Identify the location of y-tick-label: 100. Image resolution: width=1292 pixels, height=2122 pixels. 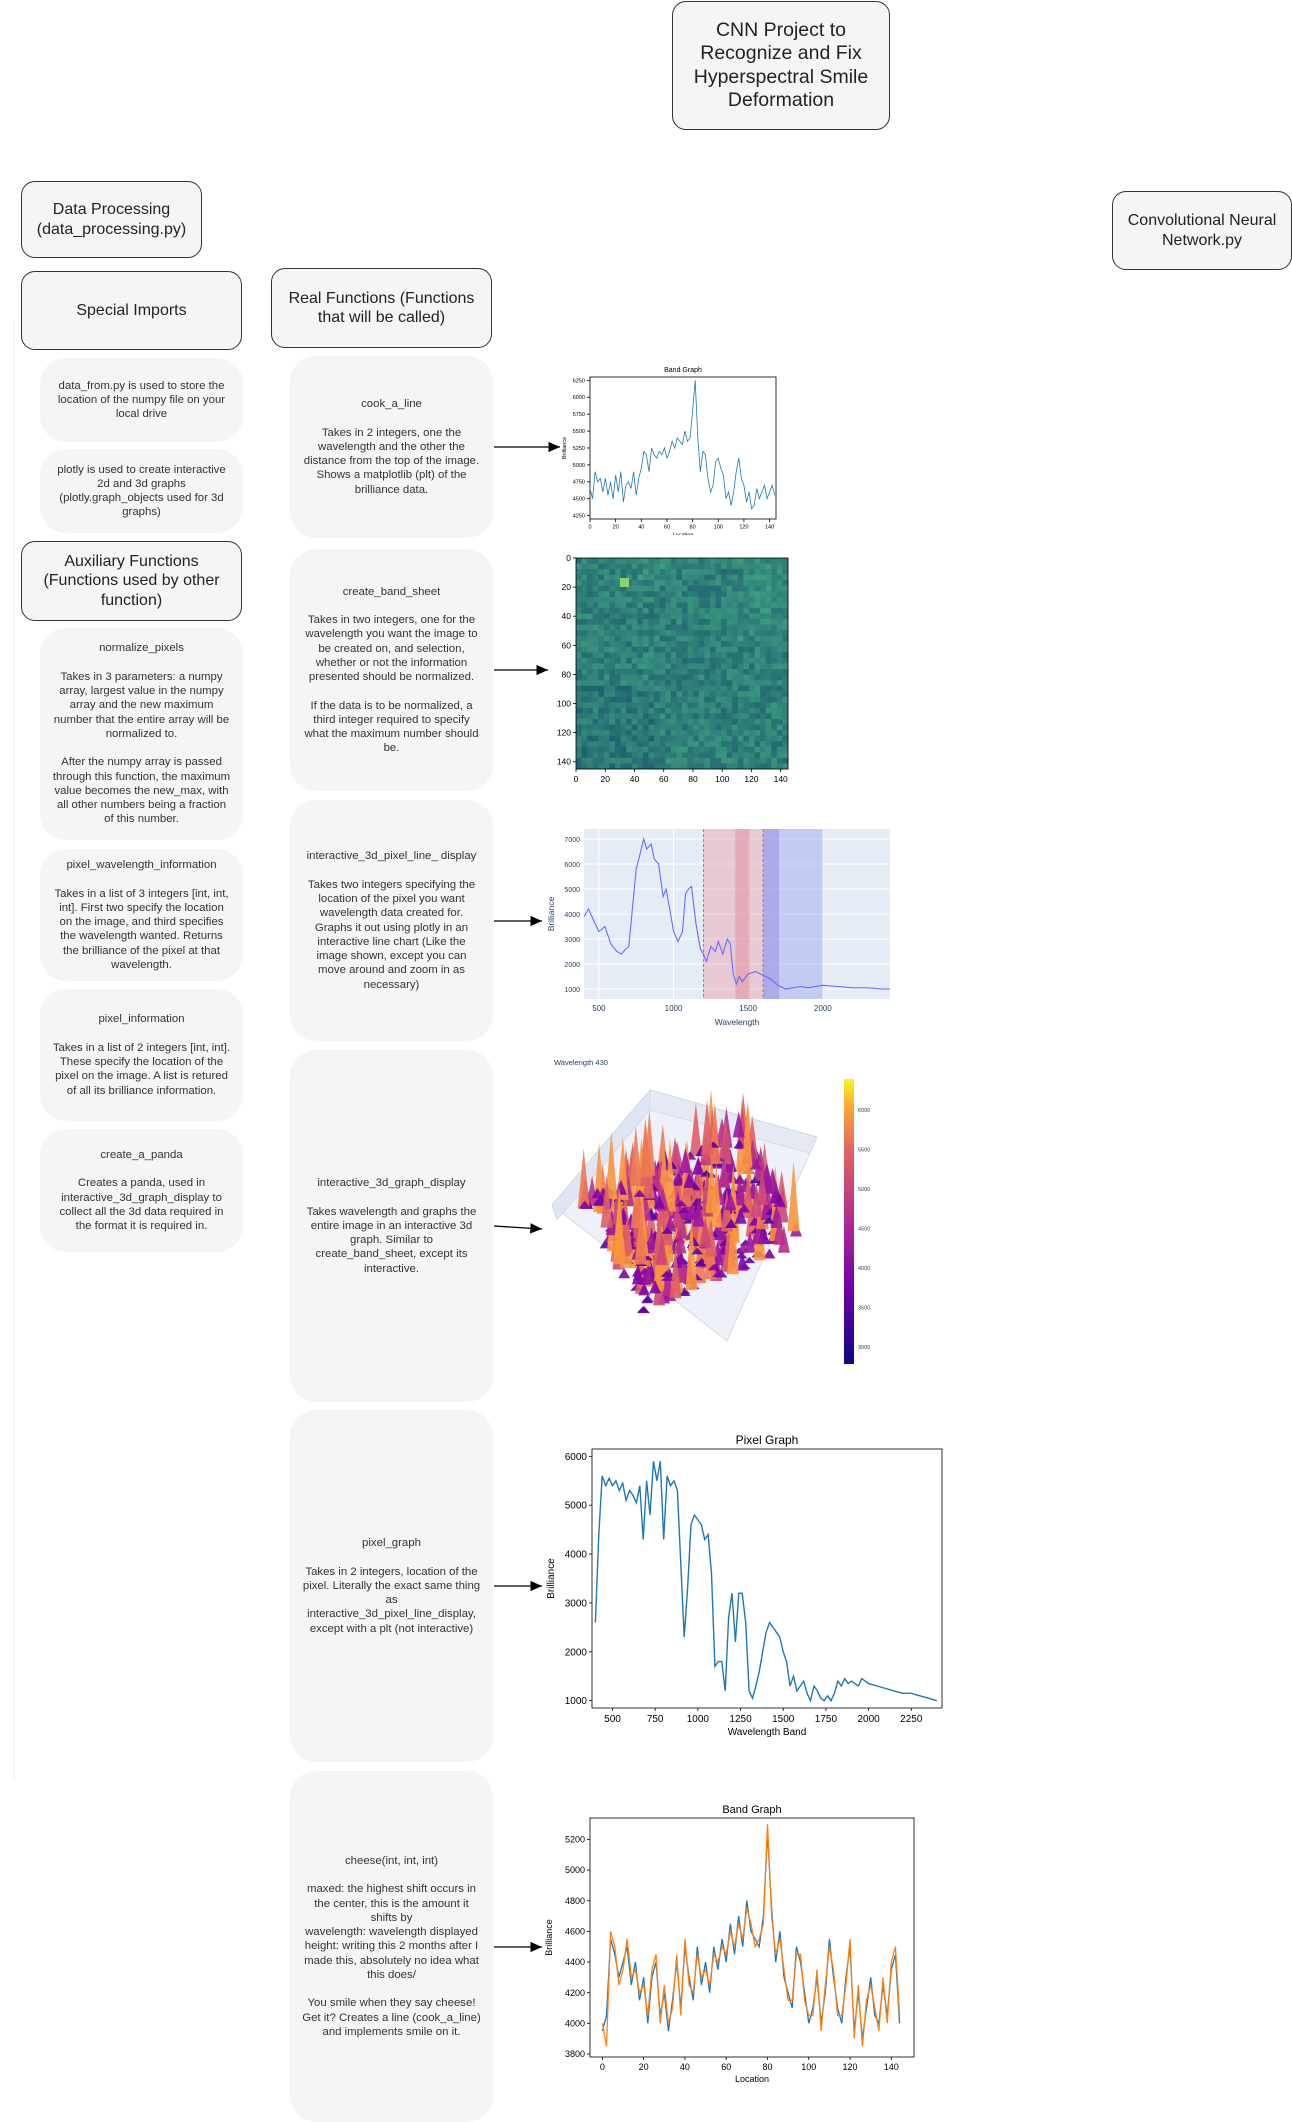
(564, 704).